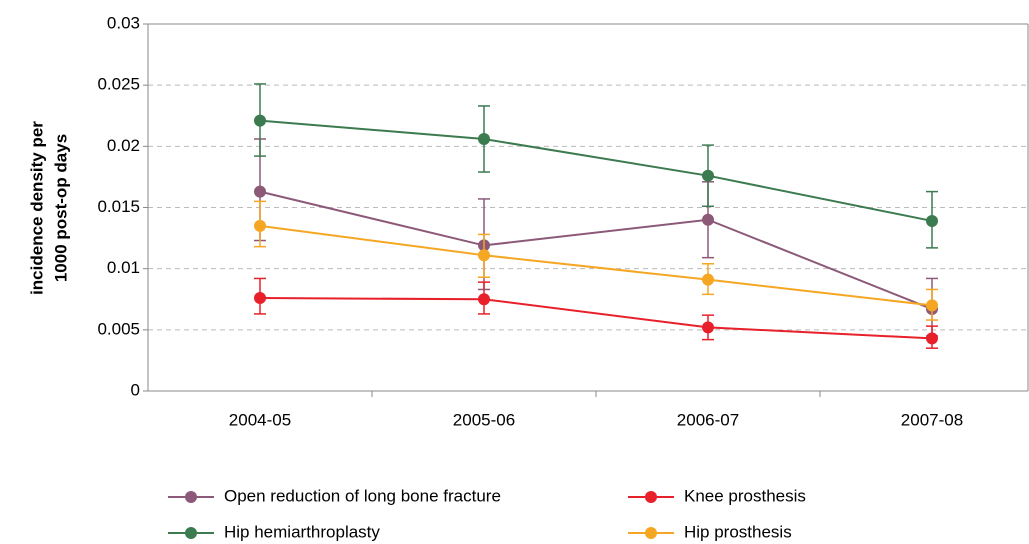  I want to click on y-tick-label: 0.015, so click(118, 206).